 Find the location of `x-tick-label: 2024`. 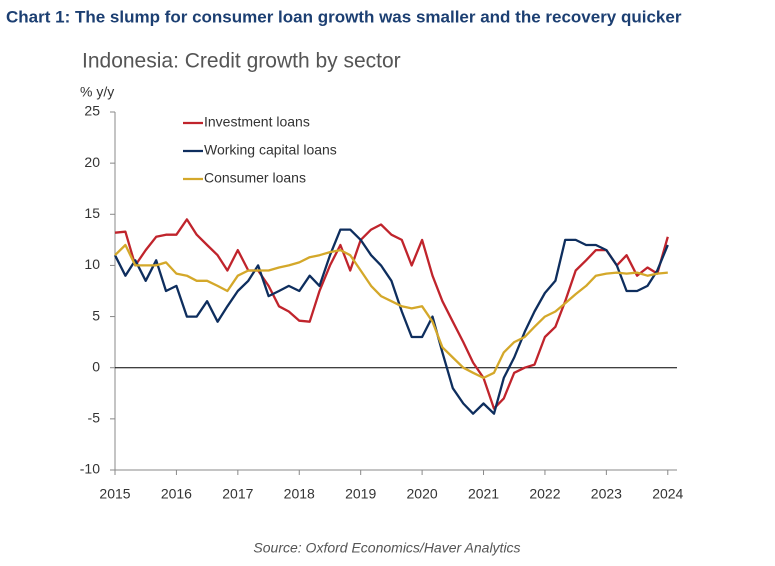

x-tick-label: 2024 is located at coordinates (667, 494).